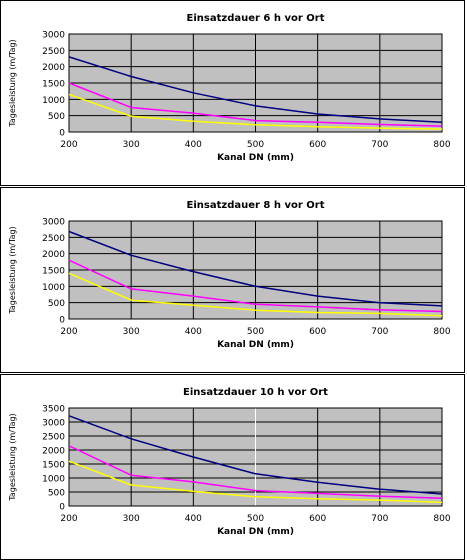 The width and height of the screenshot is (467, 560). Describe the element at coordinates (53, 410) in the screenshot. I see `y-tick-label: 3500` at that location.